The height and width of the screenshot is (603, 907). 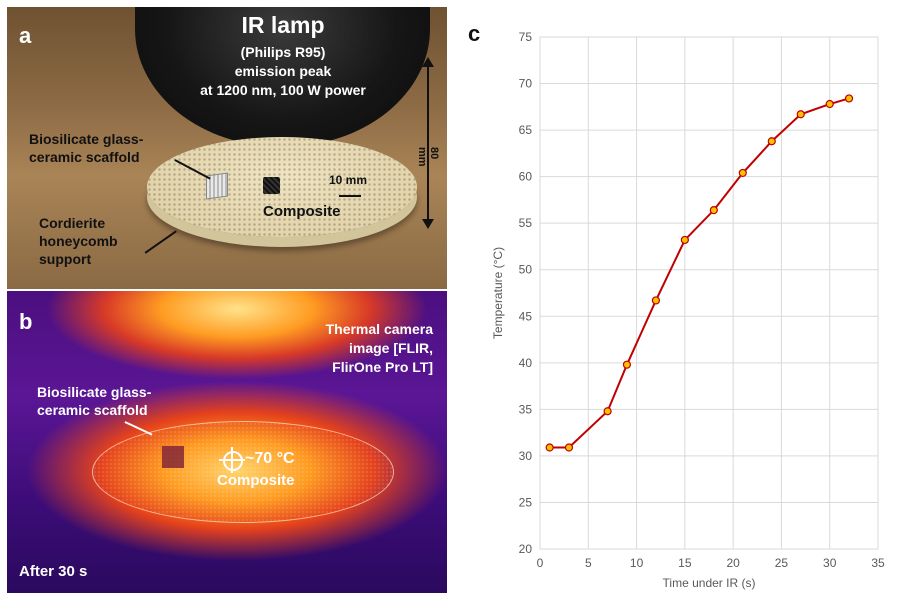 What do you see at coordinates (540, 563) in the screenshot?
I see `x-tick-label: 0` at bounding box center [540, 563].